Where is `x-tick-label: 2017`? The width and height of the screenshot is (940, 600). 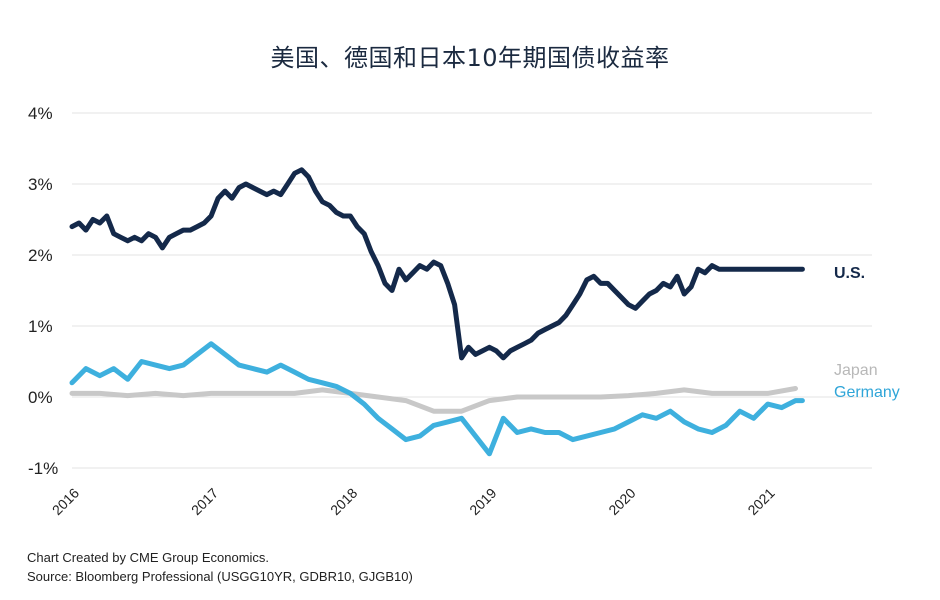 x-tick-label: 2017 is located at coordinates (204, 501).